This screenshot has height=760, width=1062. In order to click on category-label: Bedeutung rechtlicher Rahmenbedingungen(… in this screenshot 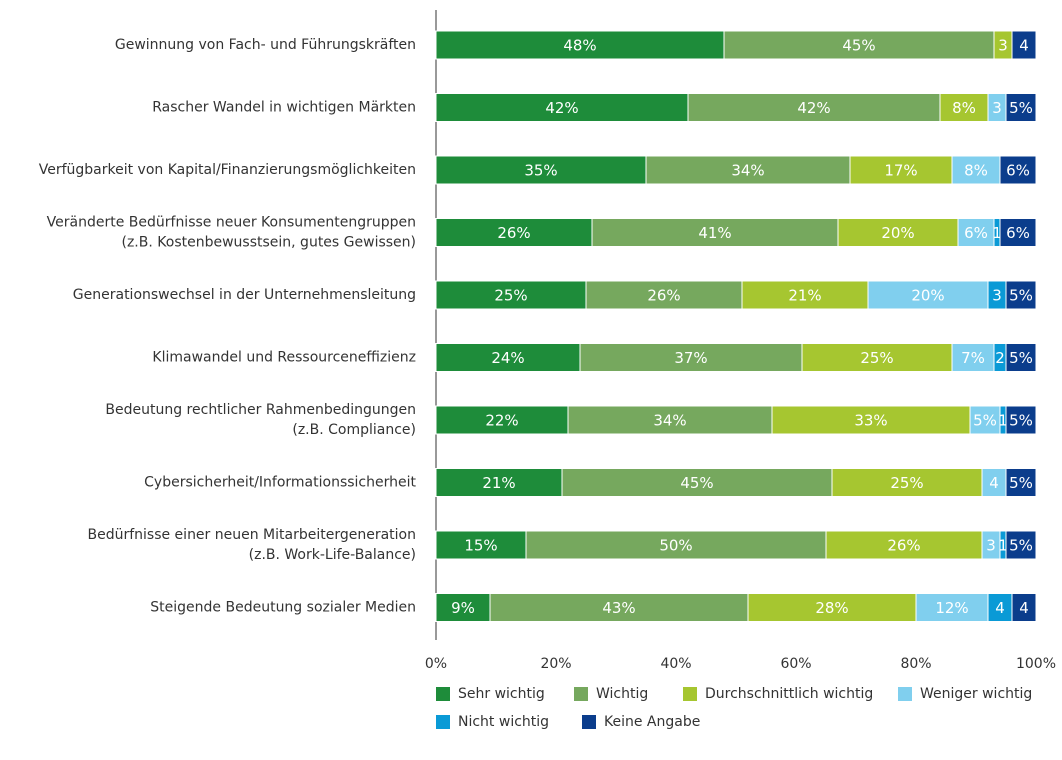, I will do `click(260, 420)`.